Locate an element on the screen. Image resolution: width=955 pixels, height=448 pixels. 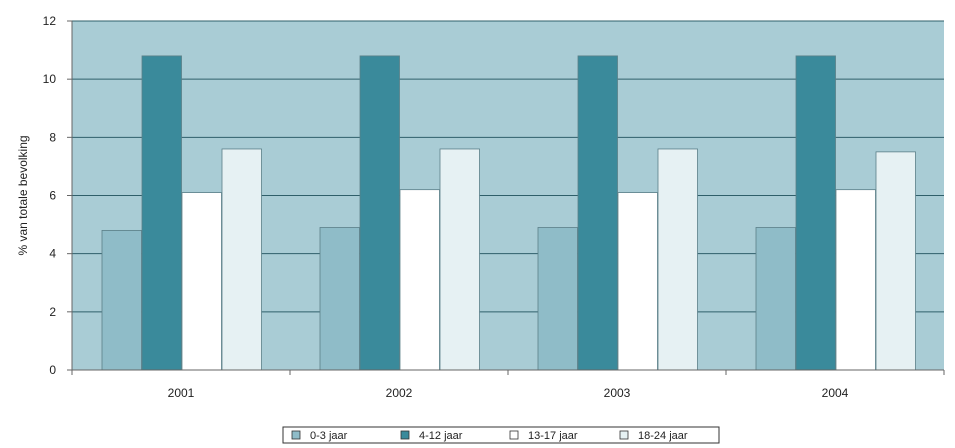
bar-13-17-jaar-2002 is located at coordinates (419, 280).